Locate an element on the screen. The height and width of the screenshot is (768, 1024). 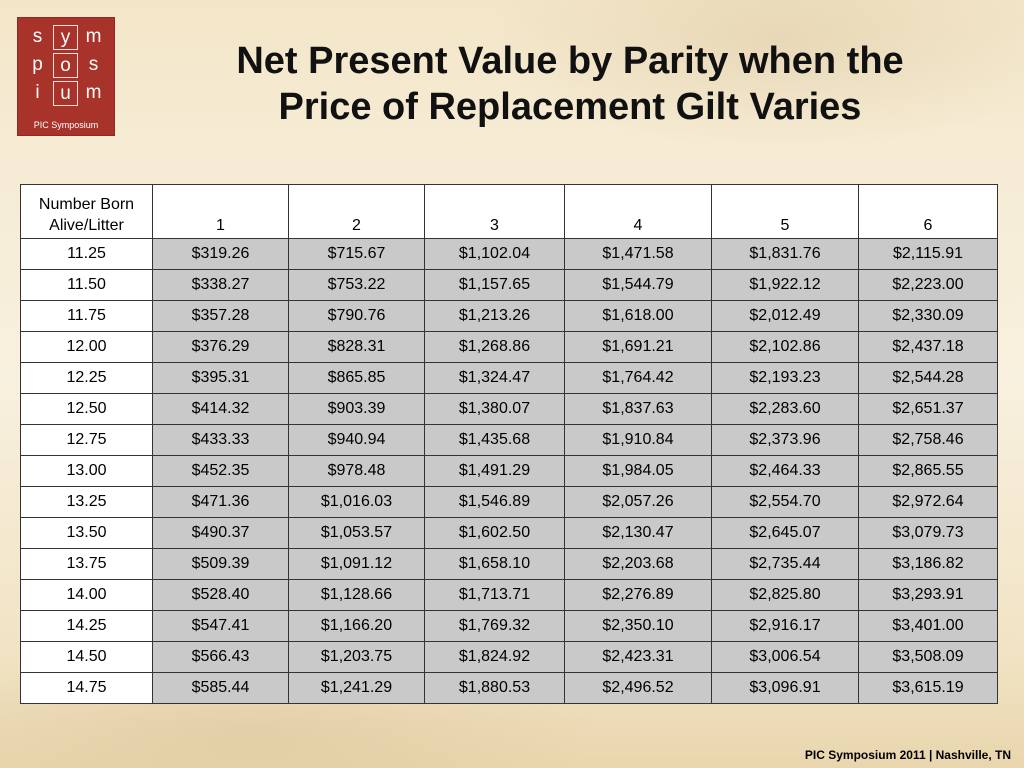
row-header-born-alive: 13.25 is located at coordinates (86, 502).